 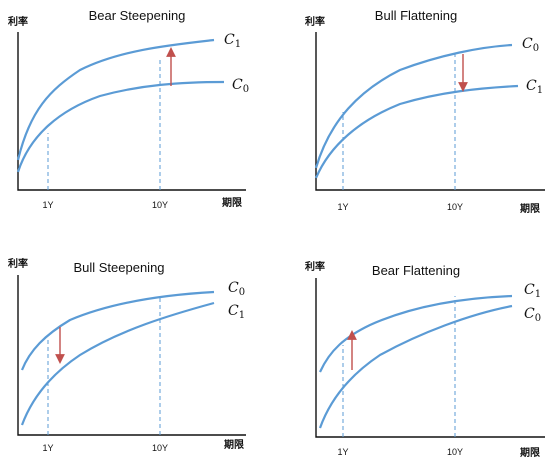 I want to click on panel-title: Bear Flattening, so click(x=416, y=270).